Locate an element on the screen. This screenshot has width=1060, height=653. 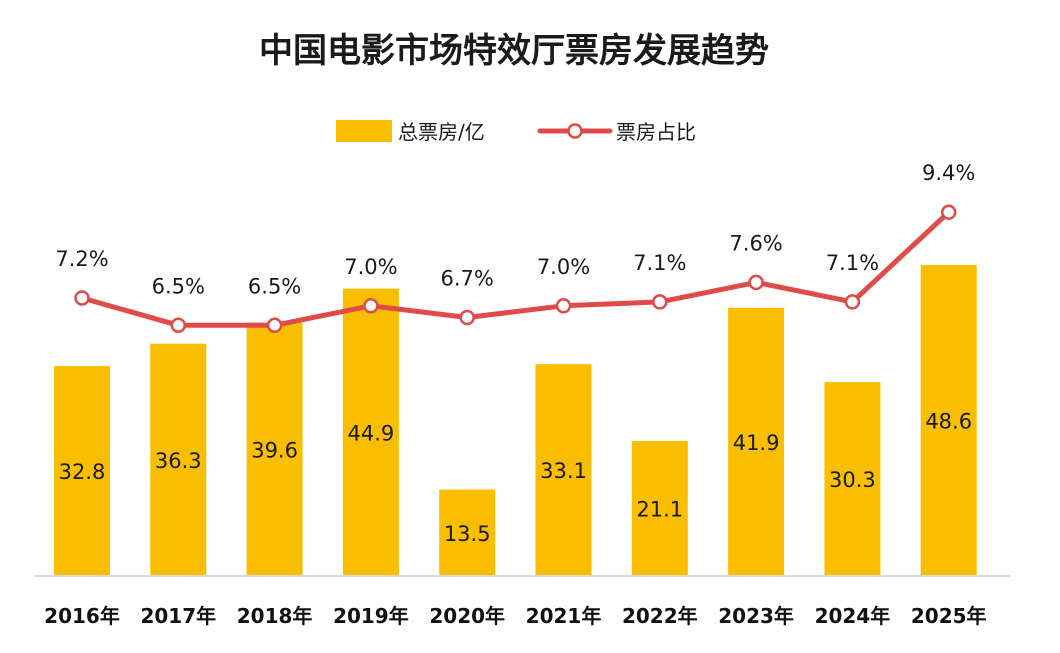
bar-value-label: 41.9 is located at coordinates (756, 443).